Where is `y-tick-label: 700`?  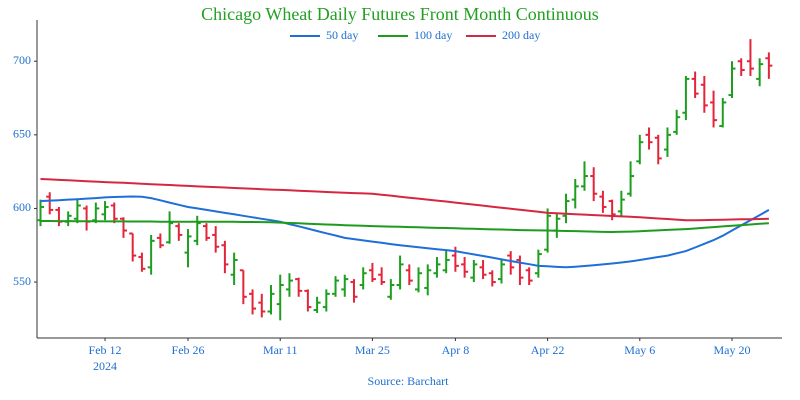
y-tick-label: 700 is located at coordinates (22, 60).